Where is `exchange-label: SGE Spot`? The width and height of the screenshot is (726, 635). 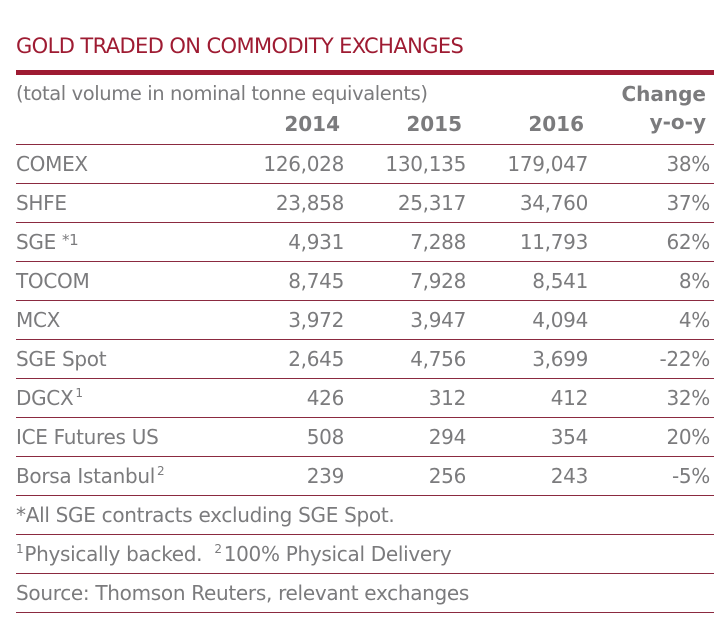
exchange-label: SGE Spot is located at coordinates (61, 359).